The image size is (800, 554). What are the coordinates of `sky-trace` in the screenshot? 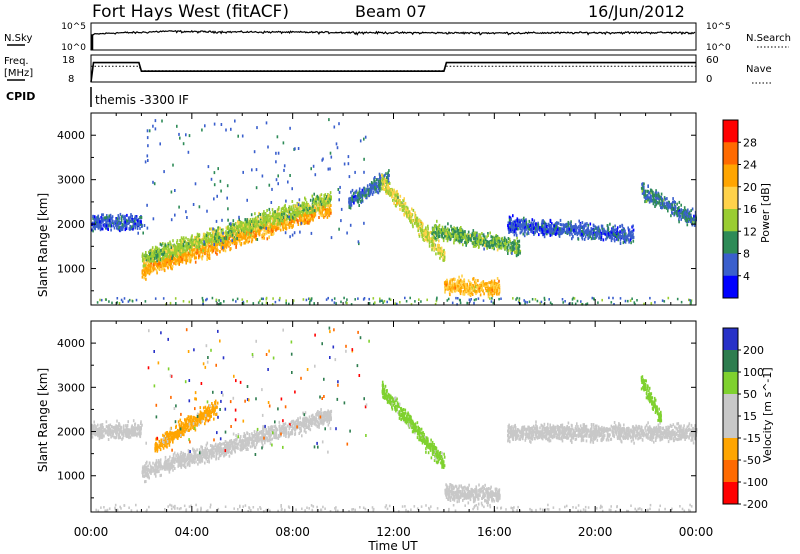 It's located at (393, 40).